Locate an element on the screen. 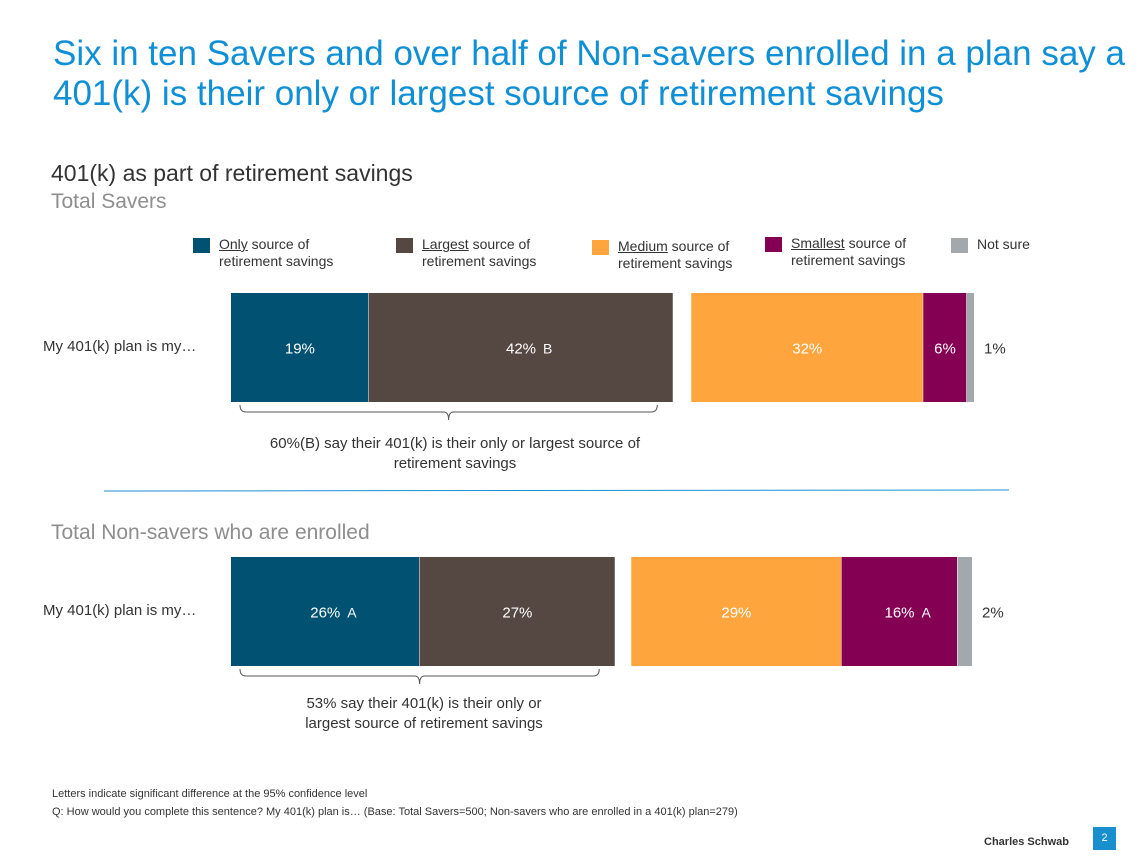 Image resolution: width=1145 pixels, height=866 pixels. legend-swatch-smallest is located at coordinates (773, 244).